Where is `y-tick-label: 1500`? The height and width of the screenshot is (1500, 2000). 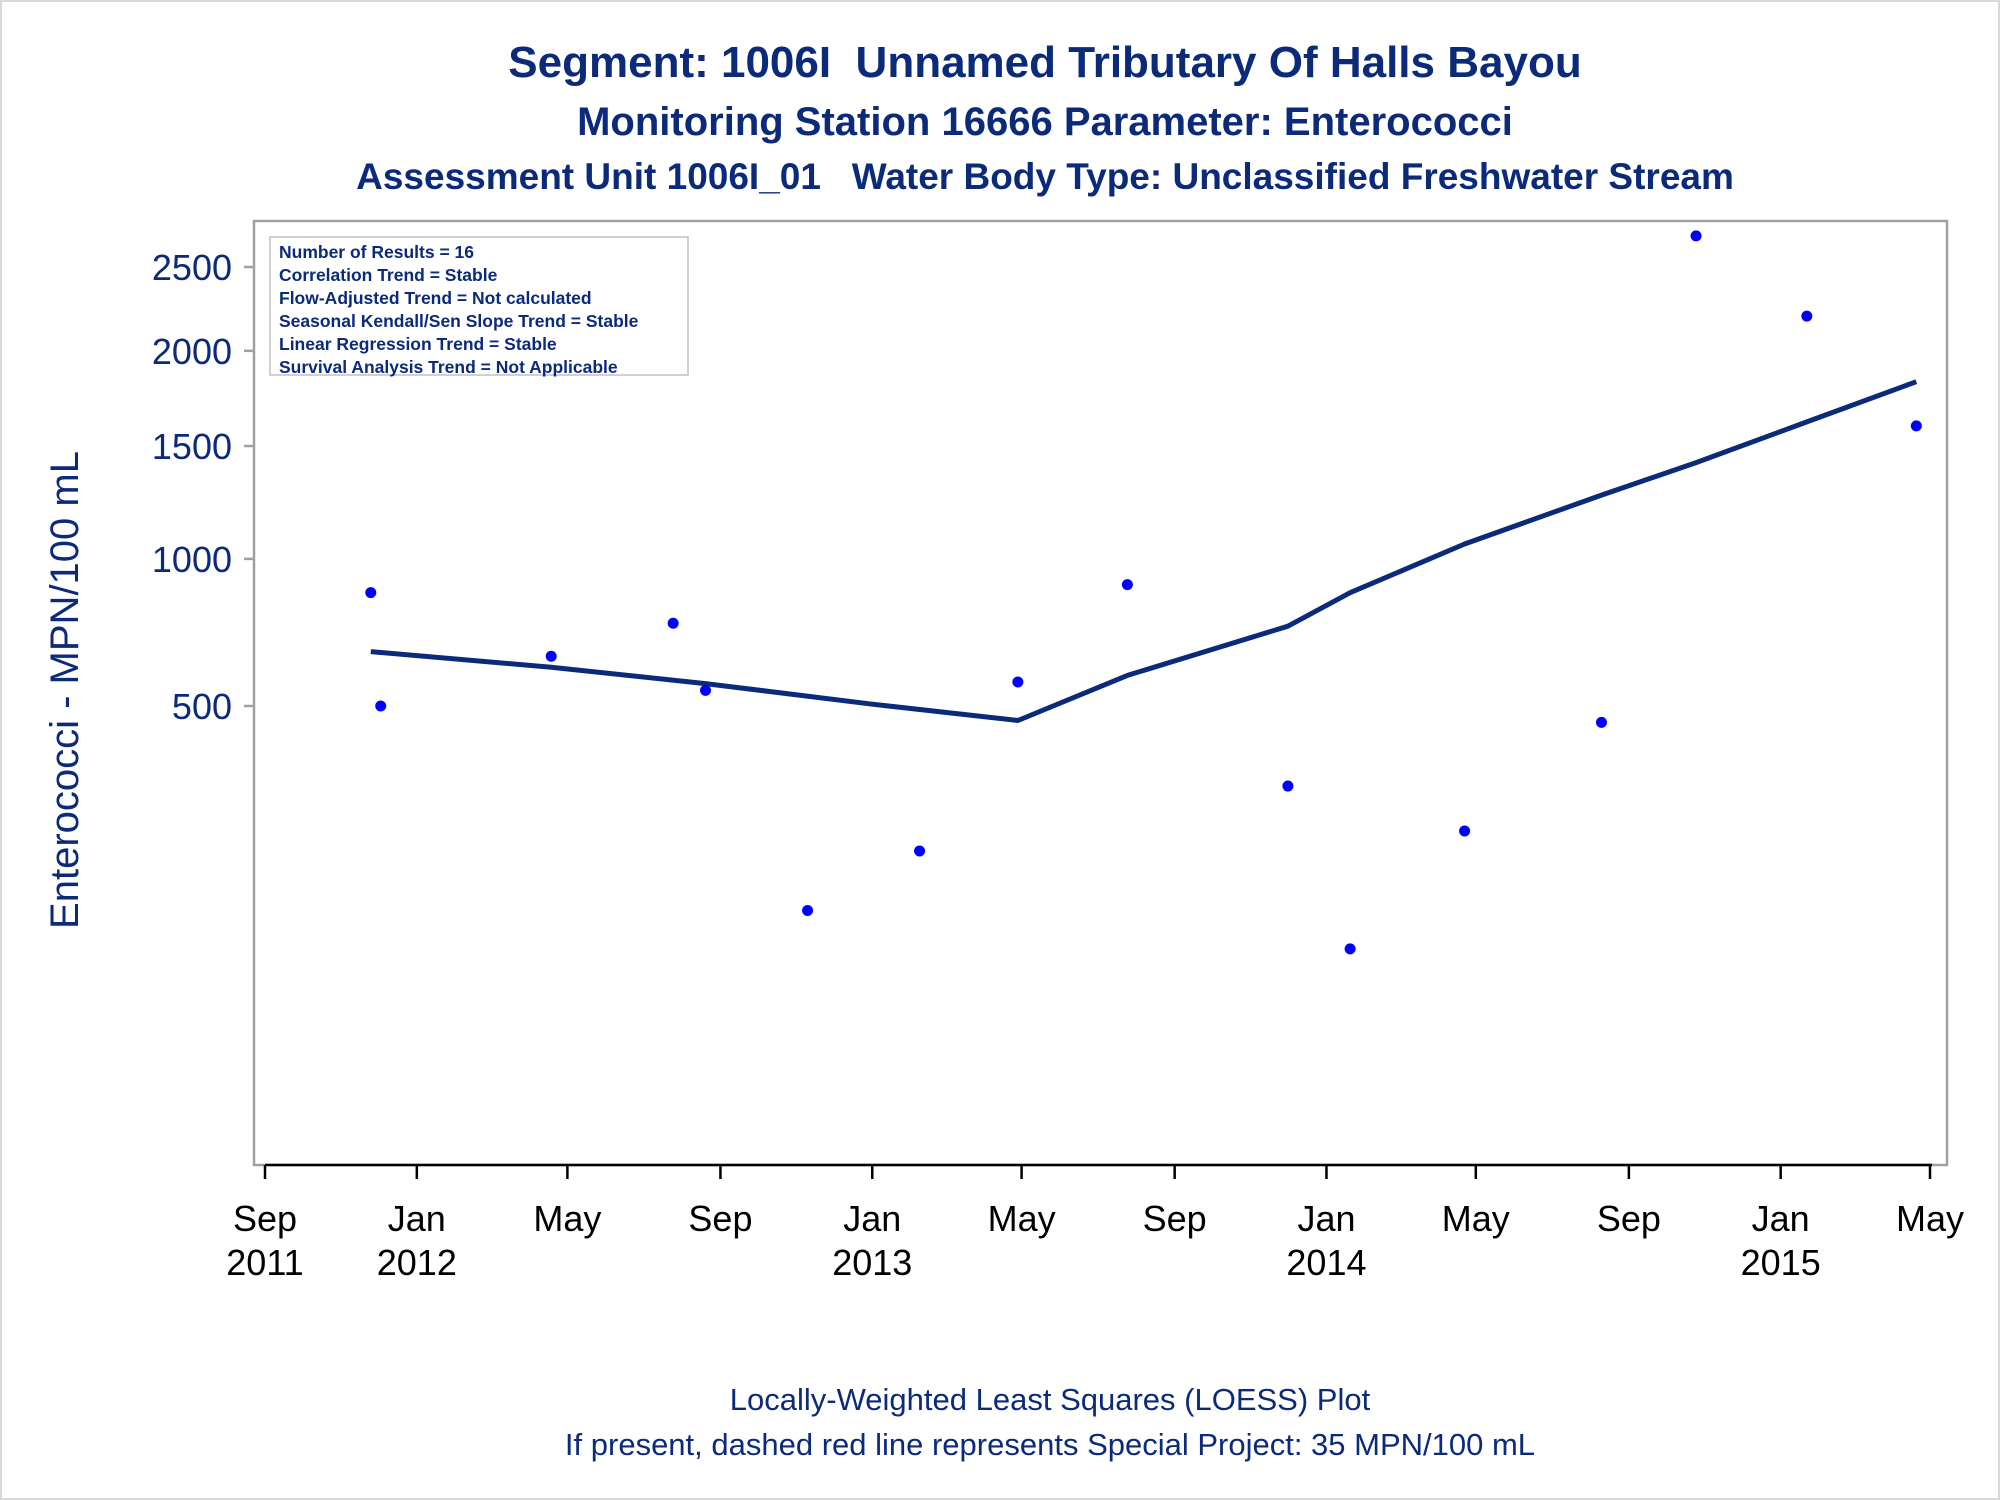 y-tick-label: 1500 is located at coordinates (192, 446).